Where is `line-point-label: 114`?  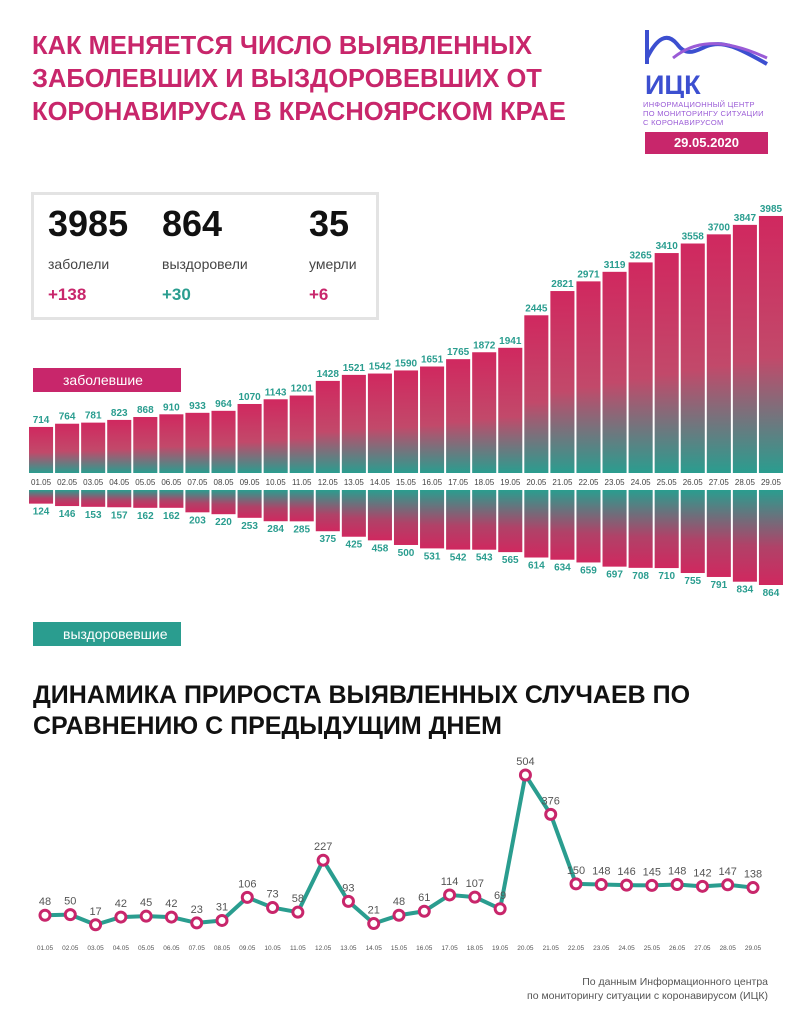
line-point-label: 114 is located at coordinates (450, 882).